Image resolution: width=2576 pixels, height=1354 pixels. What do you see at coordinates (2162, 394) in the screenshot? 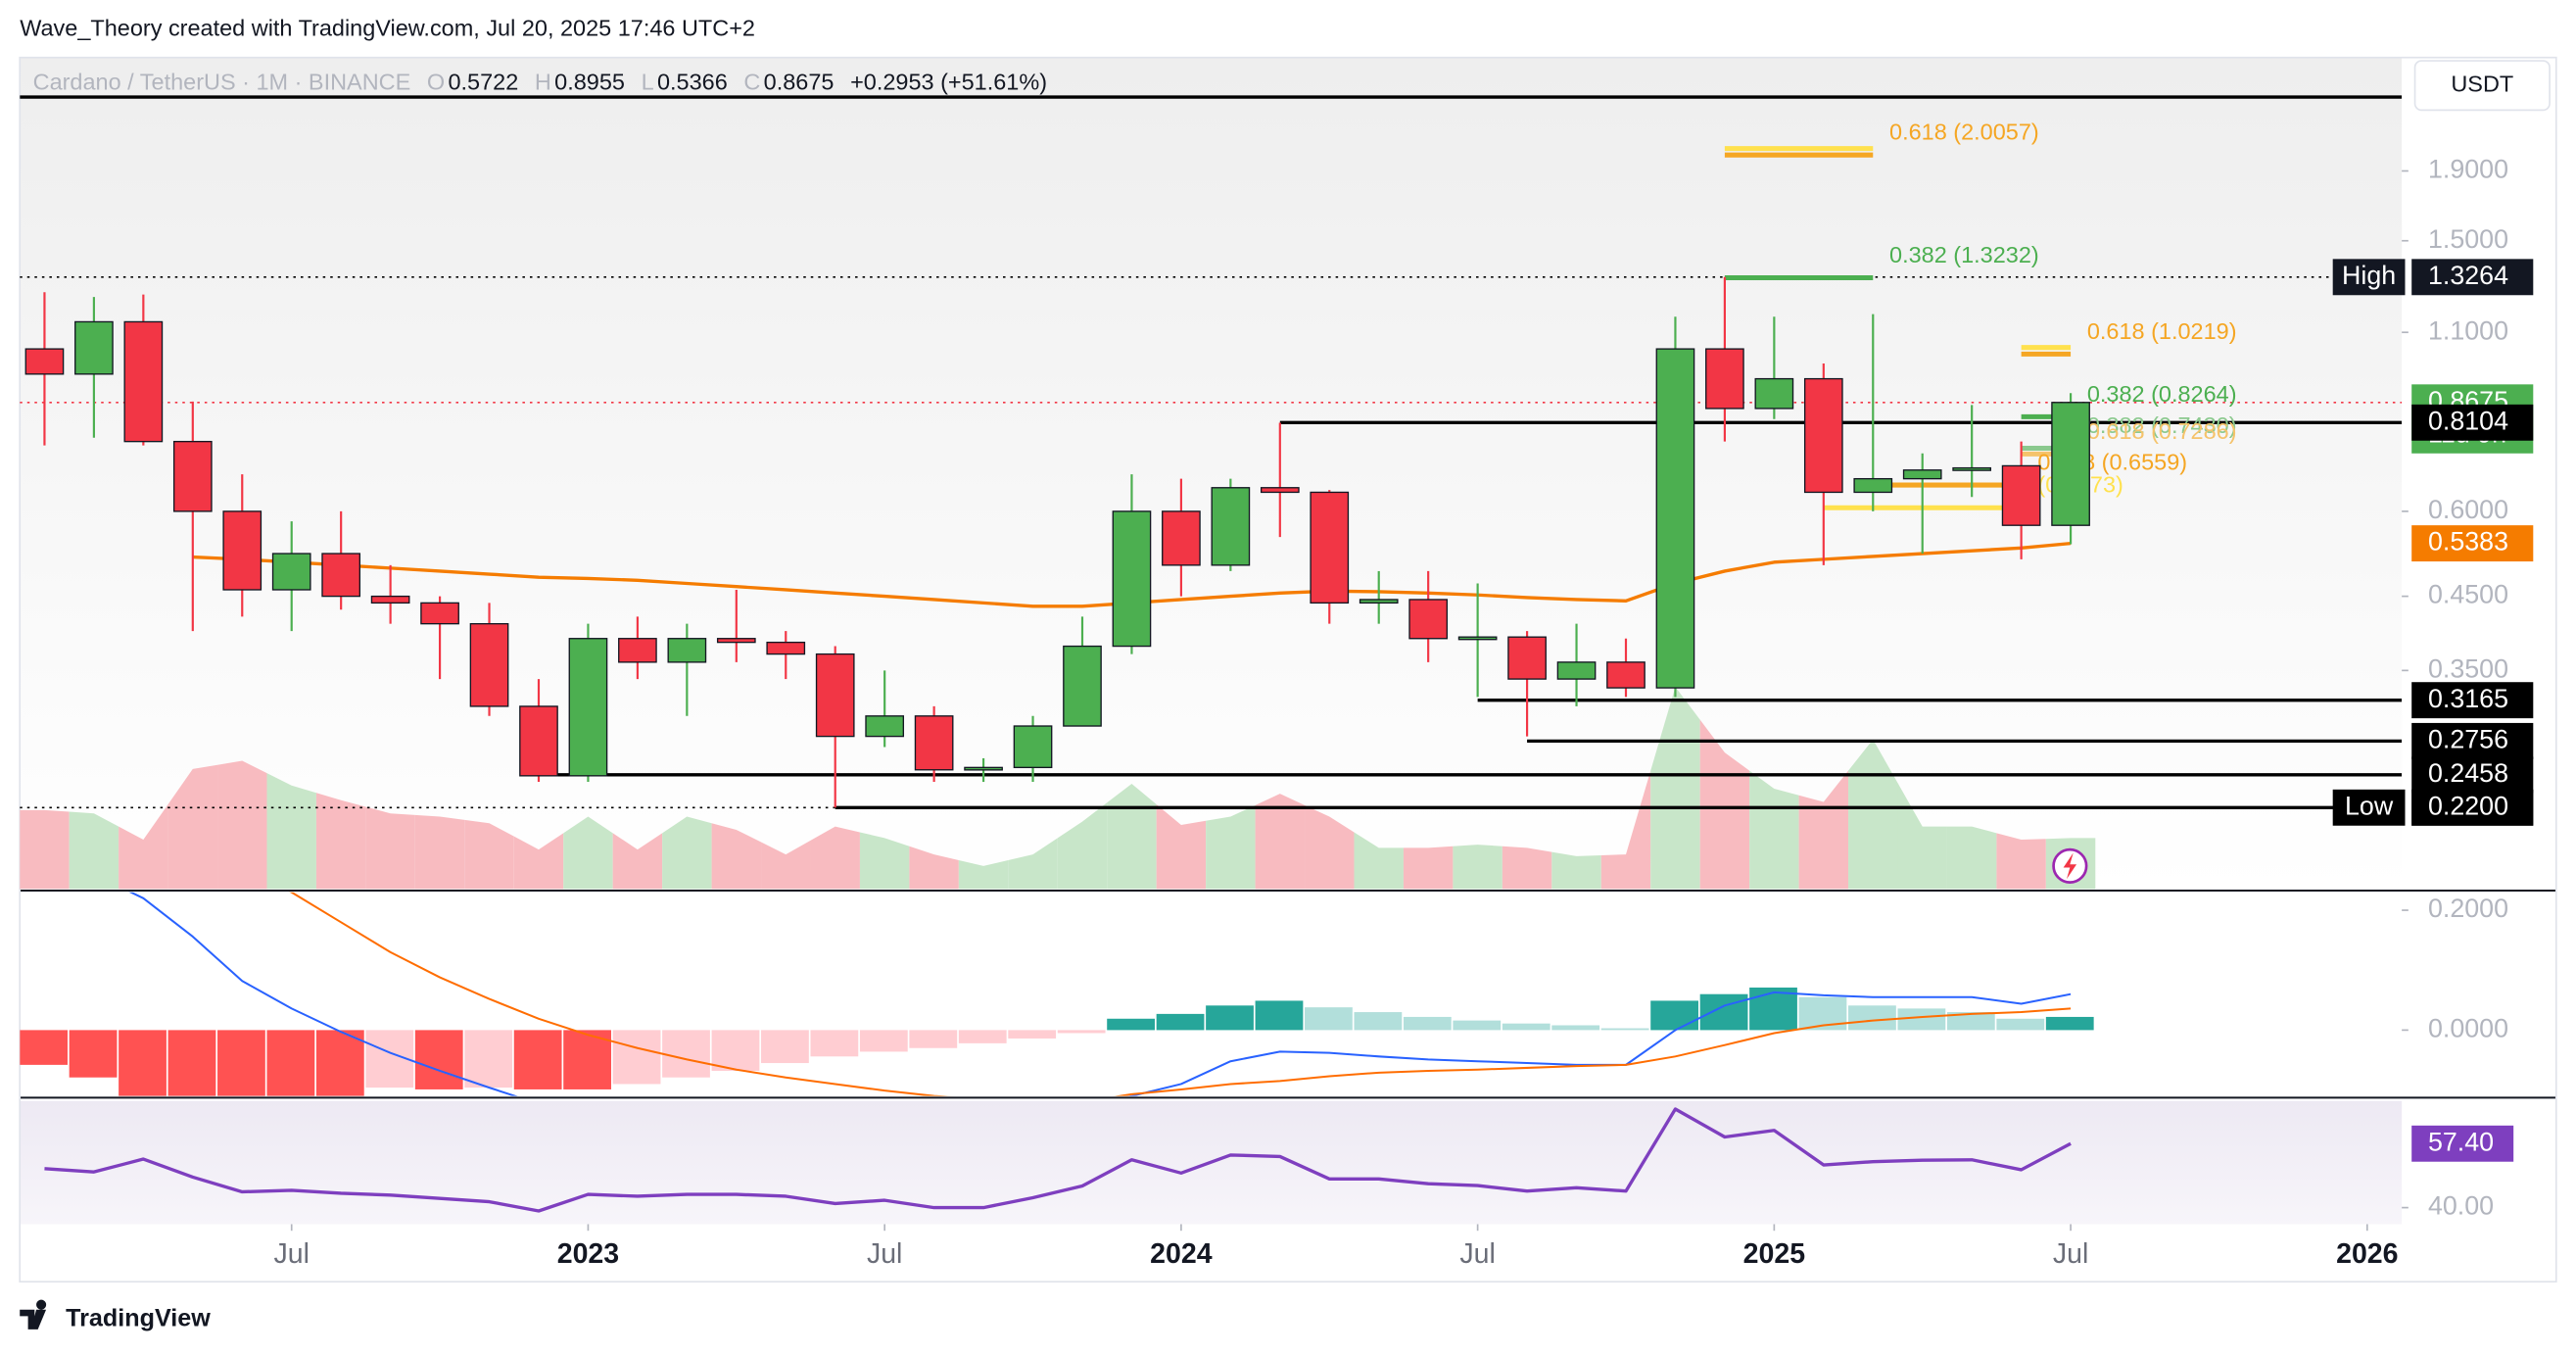
I see `fib-label: 0.382 (0.8264)` at bounding box center [2162, 394].